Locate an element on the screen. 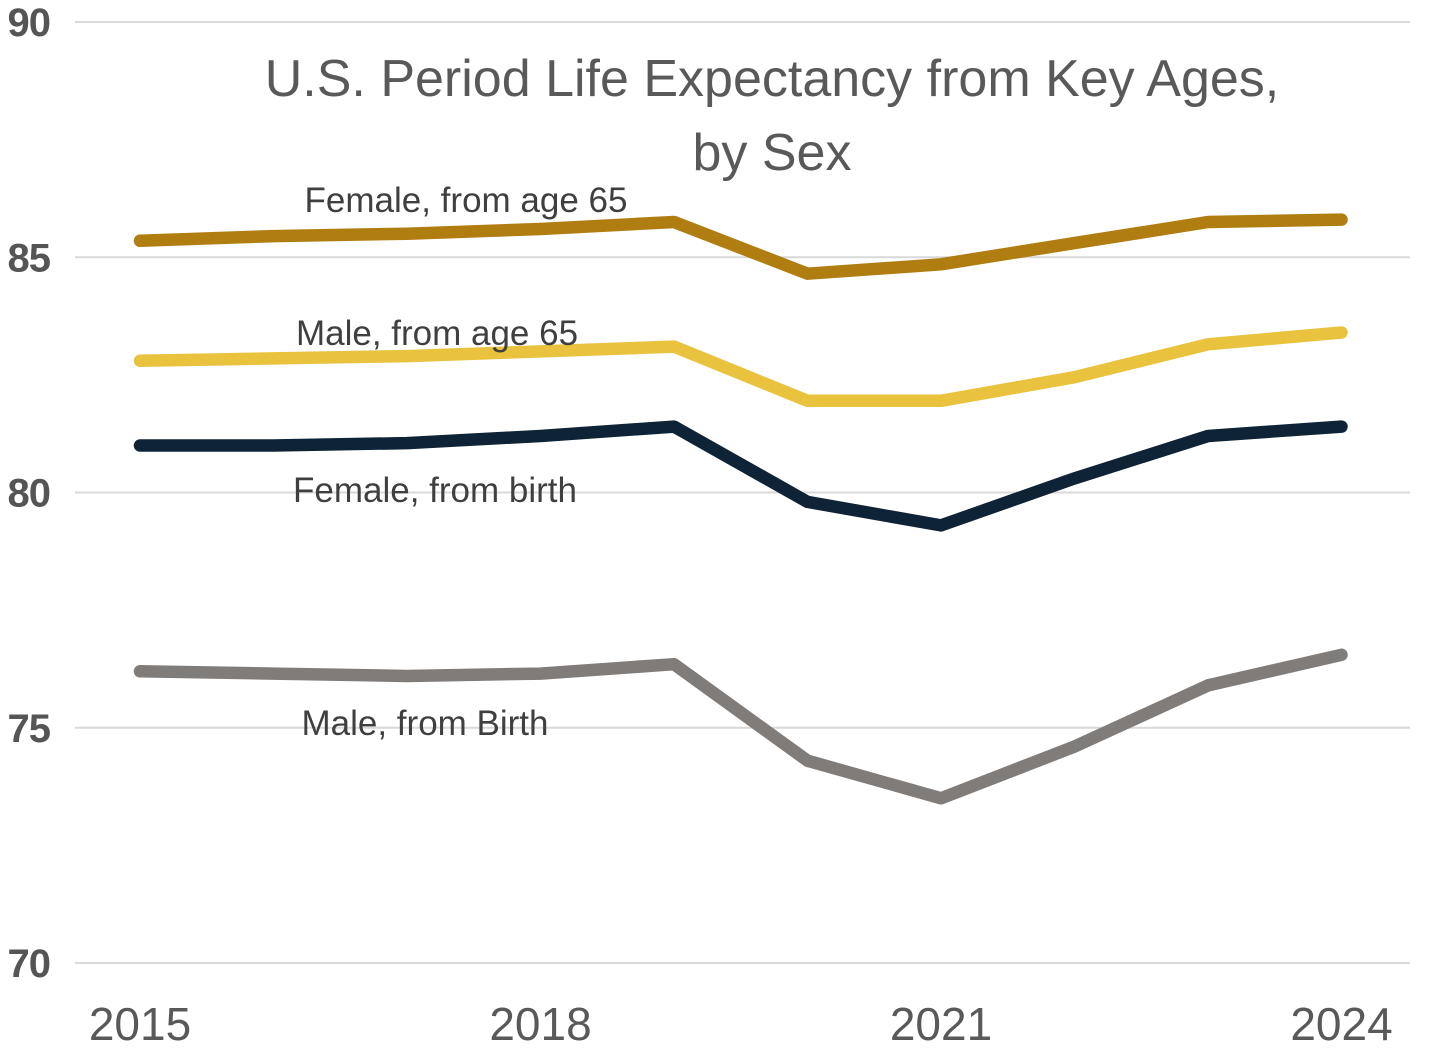  y-axis-tick-labels: 70 75 80 85 90 is located at coordinates (30, 493).